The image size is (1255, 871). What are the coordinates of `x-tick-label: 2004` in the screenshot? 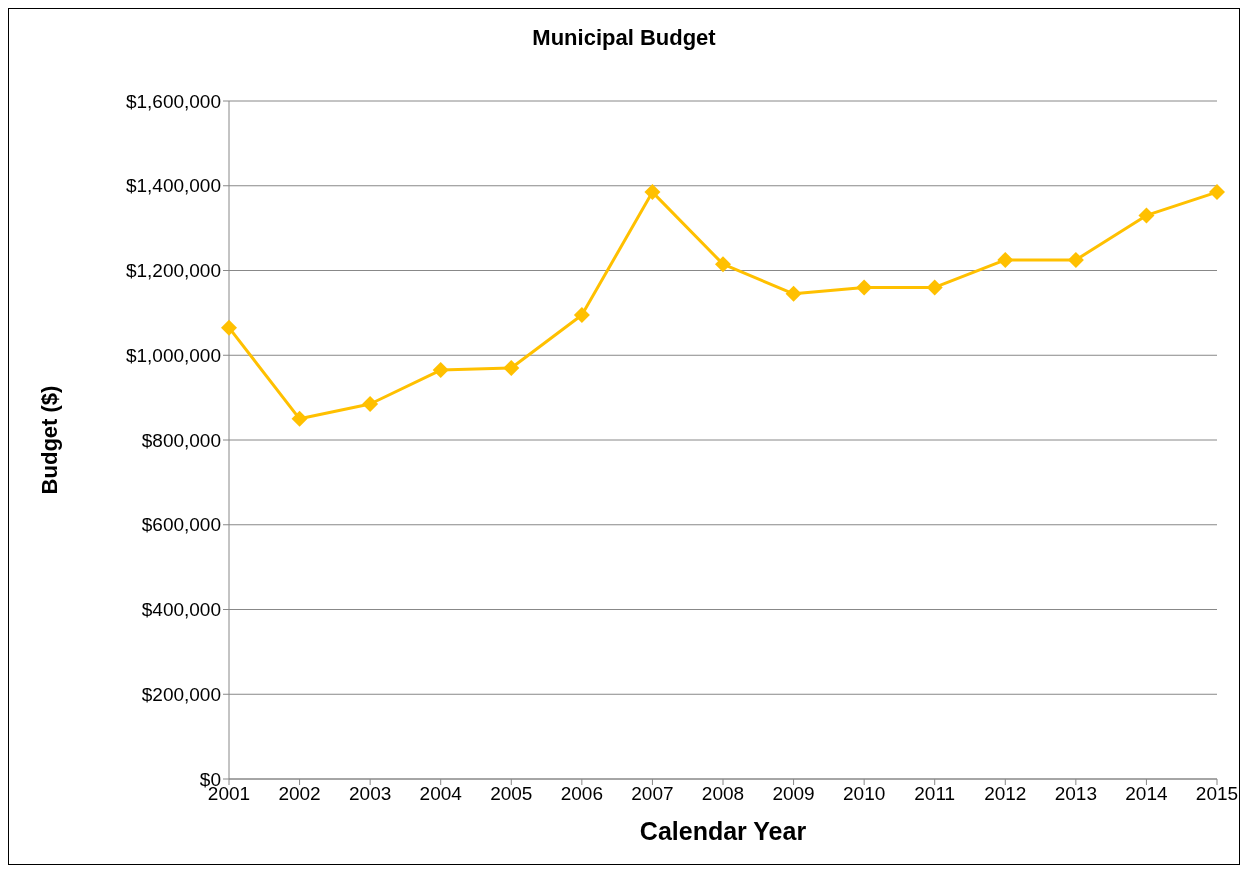 It's located at (441, 794).